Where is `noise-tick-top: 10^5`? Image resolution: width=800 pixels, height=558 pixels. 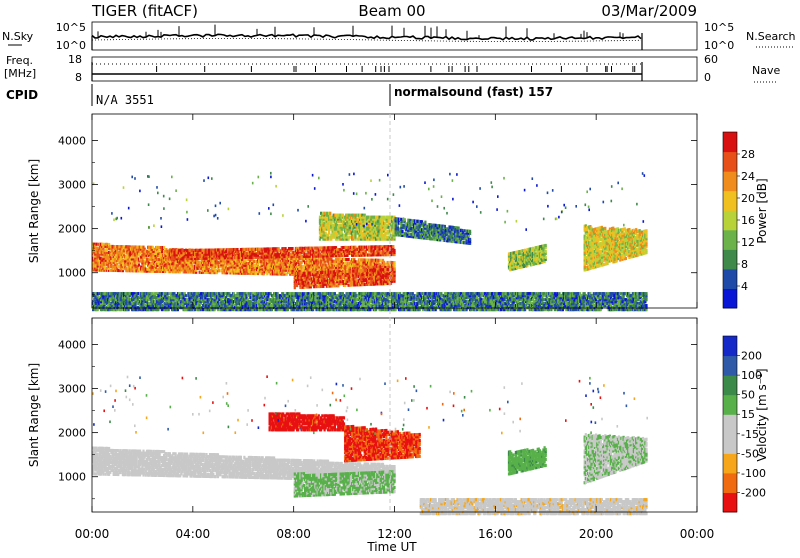
noise-tick-top: 10^5 is located at coordinates (71, 27).